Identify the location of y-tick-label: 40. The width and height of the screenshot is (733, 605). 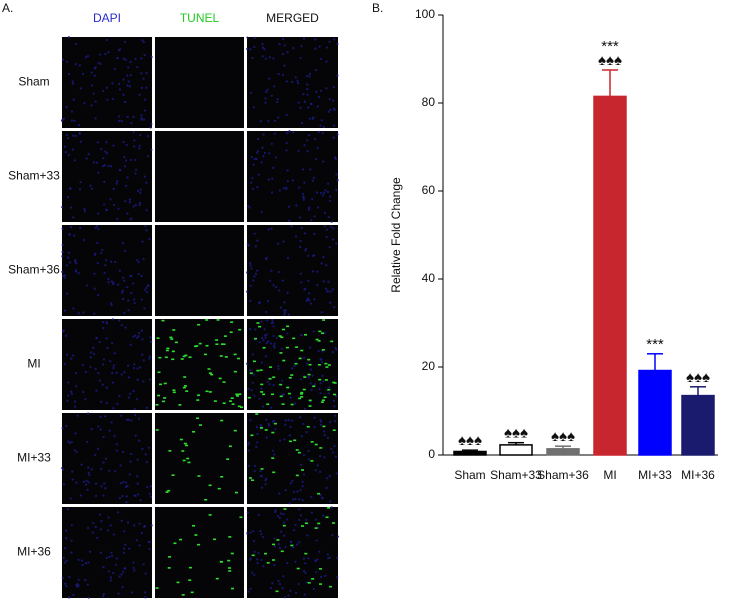
(429, 278).